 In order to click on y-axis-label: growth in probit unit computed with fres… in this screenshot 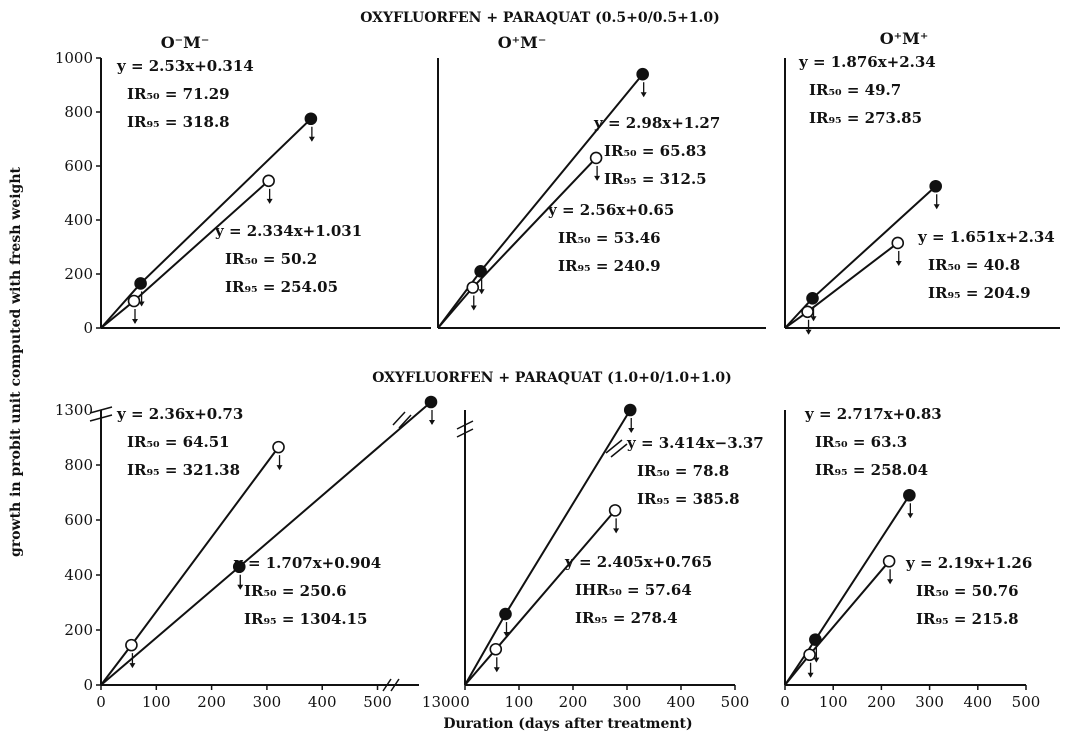, I will do `click(16, 362)`.